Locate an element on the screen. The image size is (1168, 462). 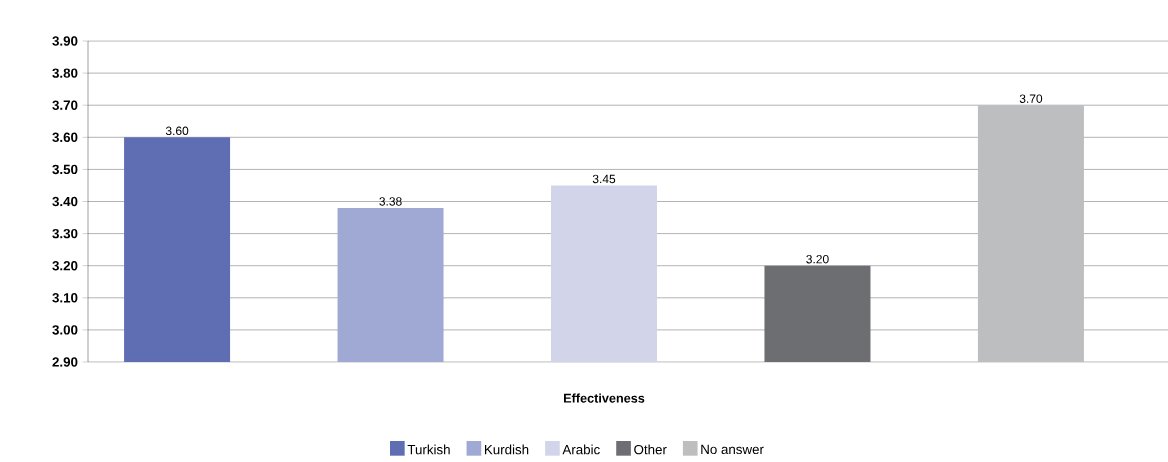
y-tick-label: 3.80 is located at coordinates (65, 73).